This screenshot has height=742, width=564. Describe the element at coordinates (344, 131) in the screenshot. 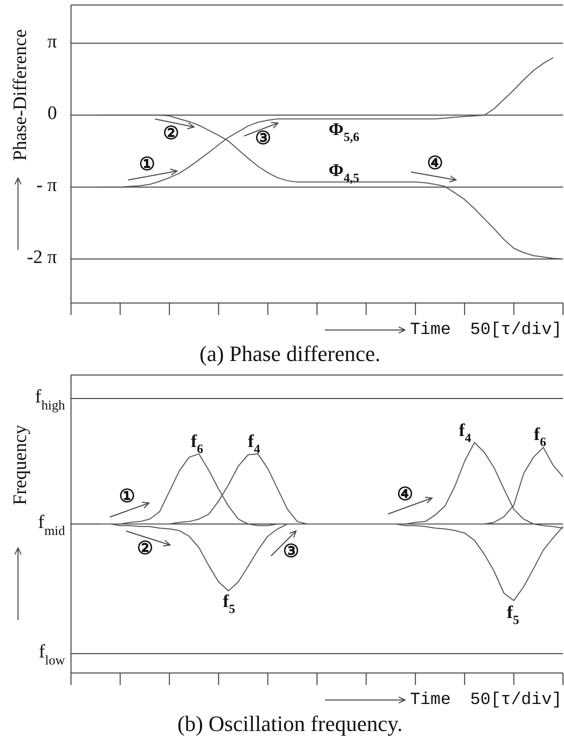

I see `annotation: Φ$_{5,6}$` at that location.